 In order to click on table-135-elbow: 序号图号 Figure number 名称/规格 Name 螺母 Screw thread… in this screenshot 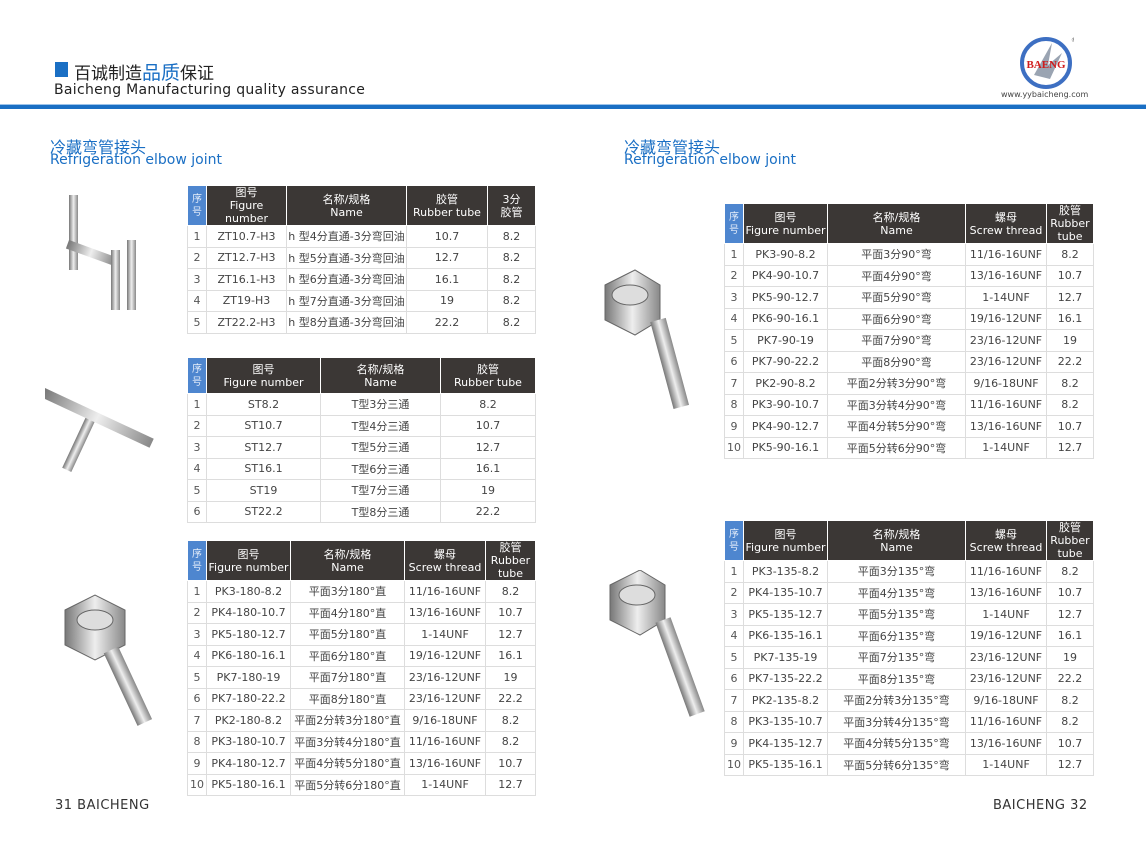, I will do `click(909, 648)`.